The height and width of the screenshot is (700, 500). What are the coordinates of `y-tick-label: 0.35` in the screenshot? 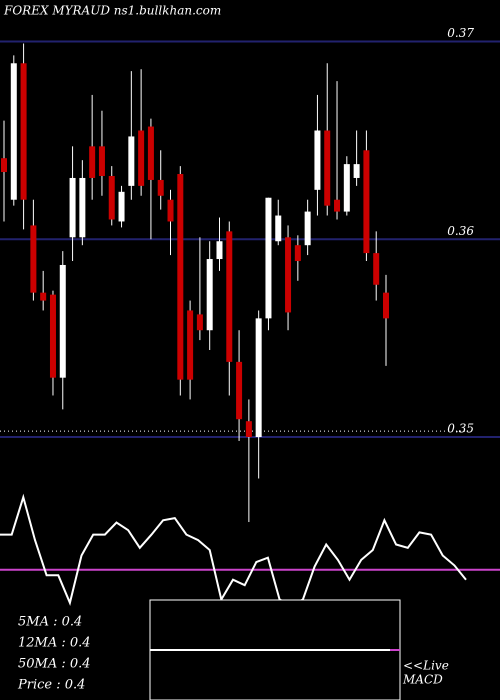 It's located at (460, 429).